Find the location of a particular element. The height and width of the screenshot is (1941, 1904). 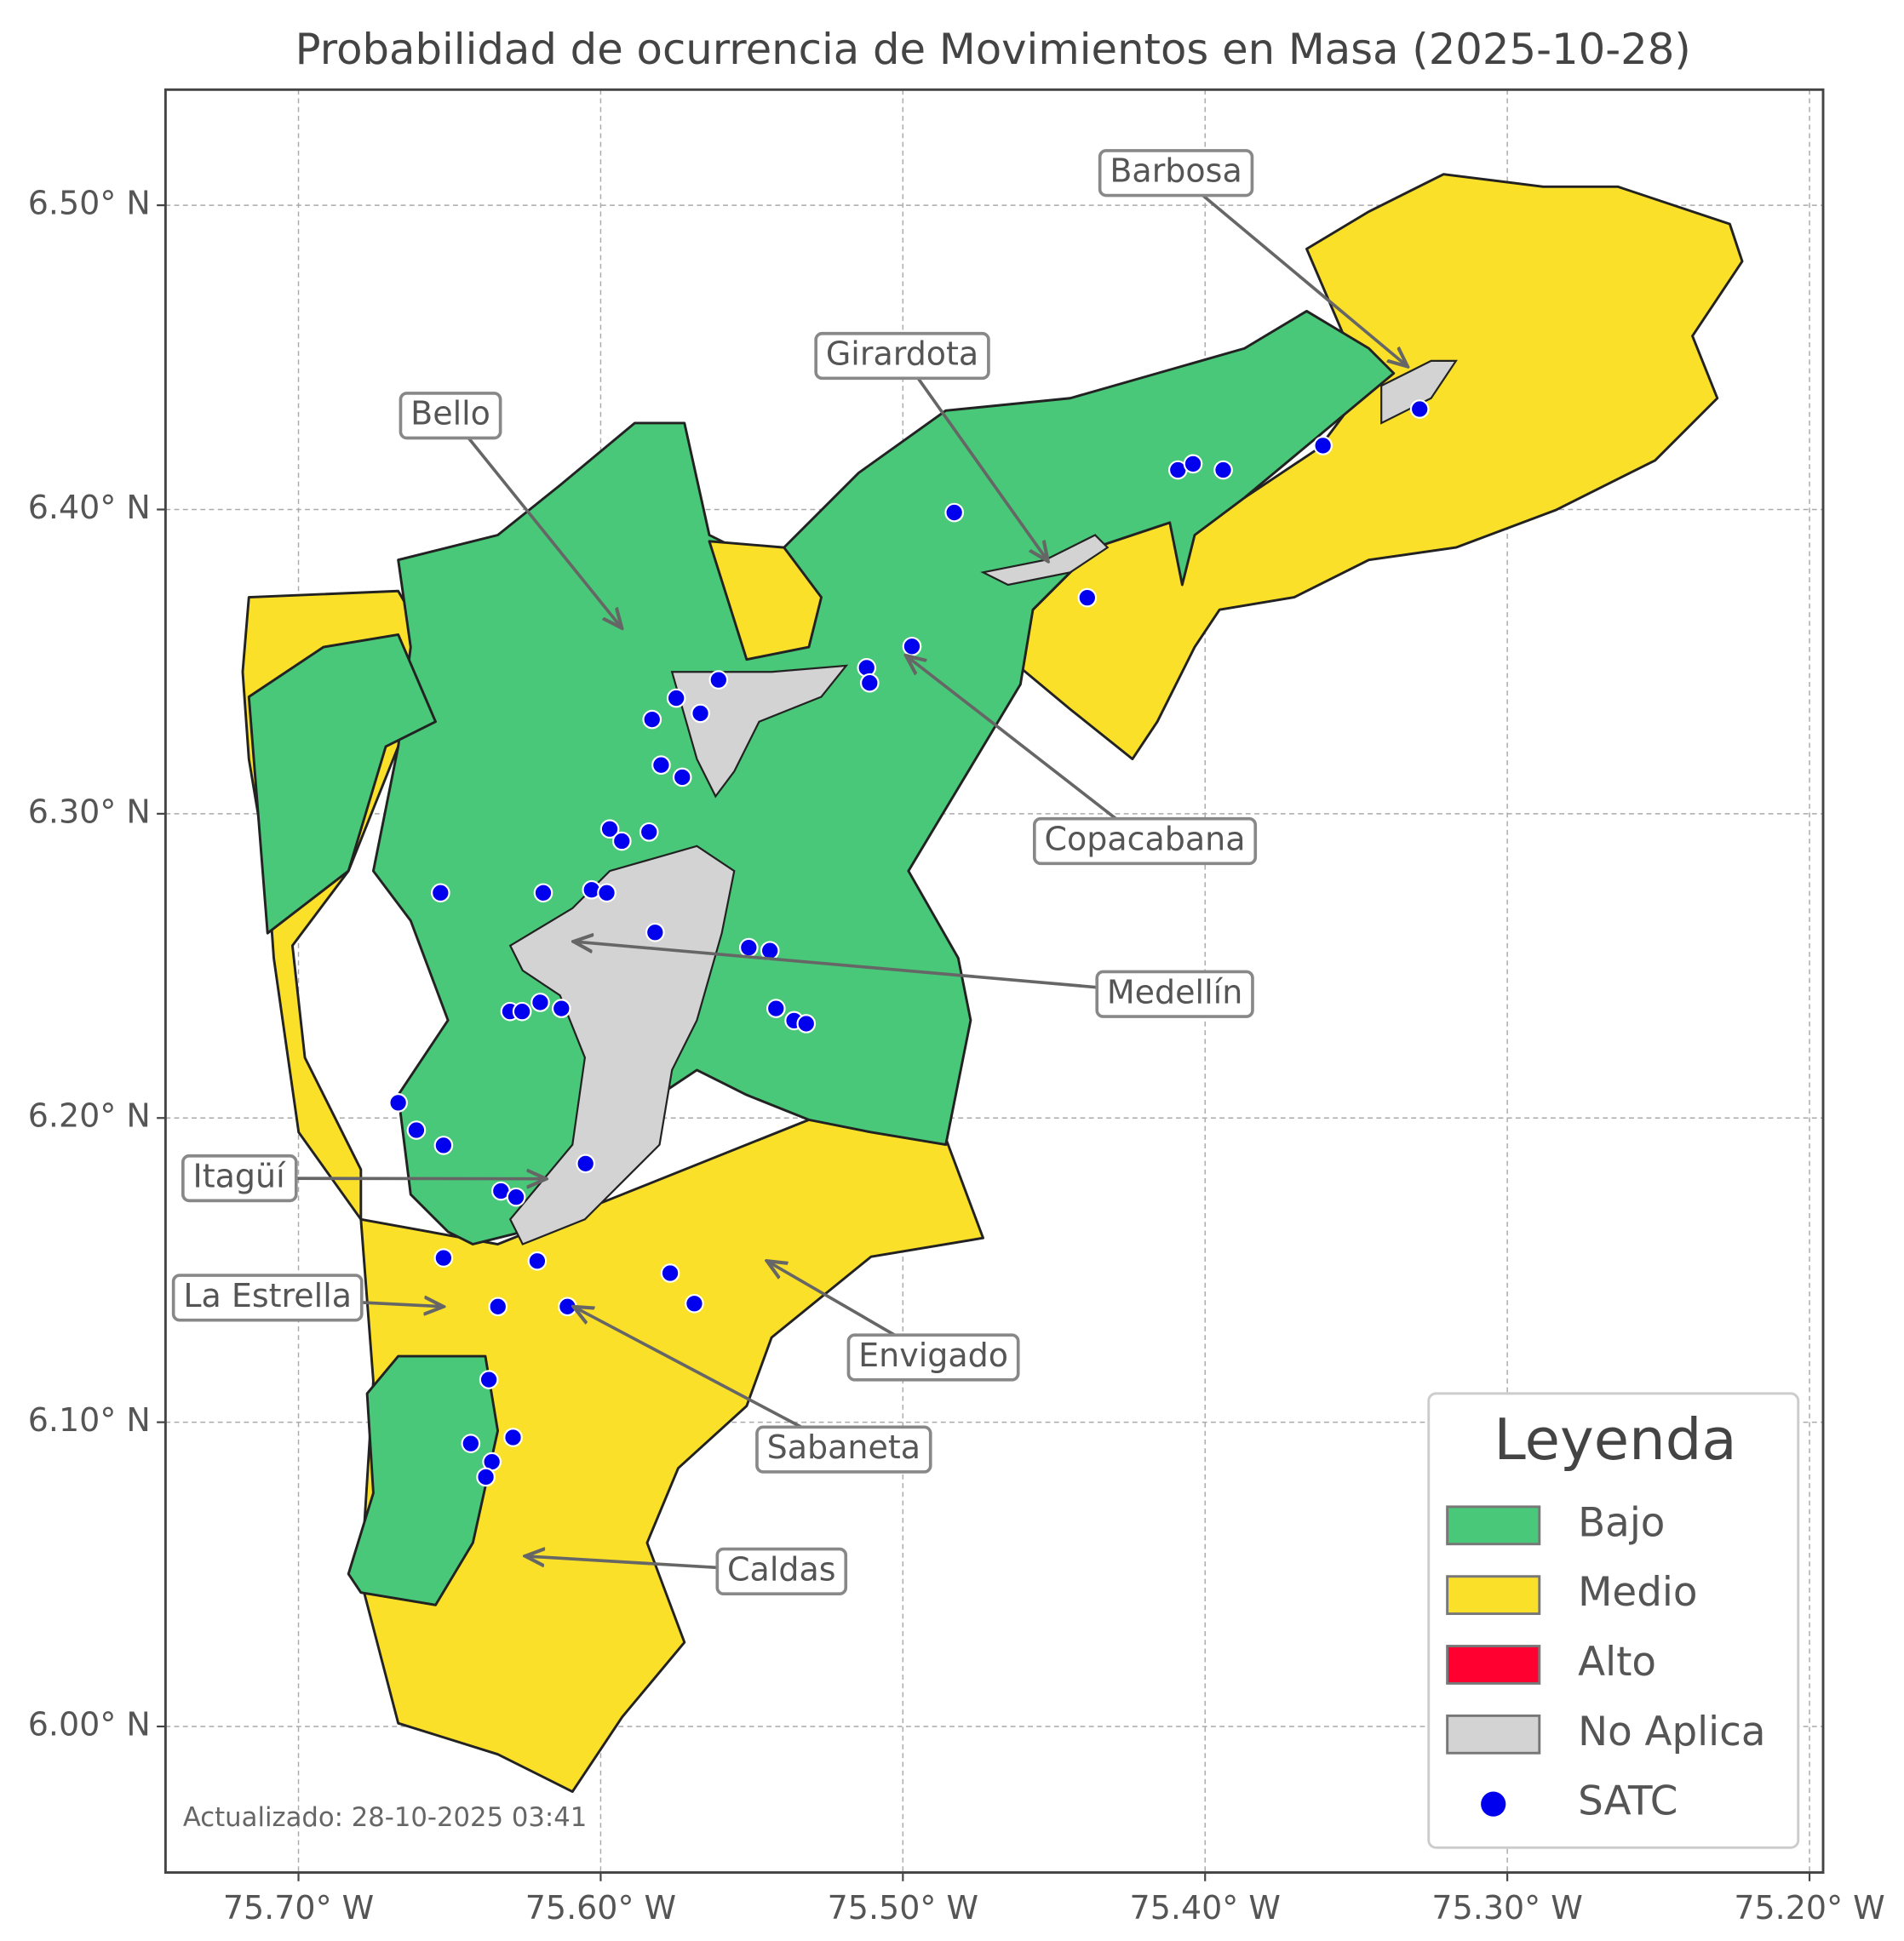

y-tick-label: 6.40° N is located at coordinates (89, 507).